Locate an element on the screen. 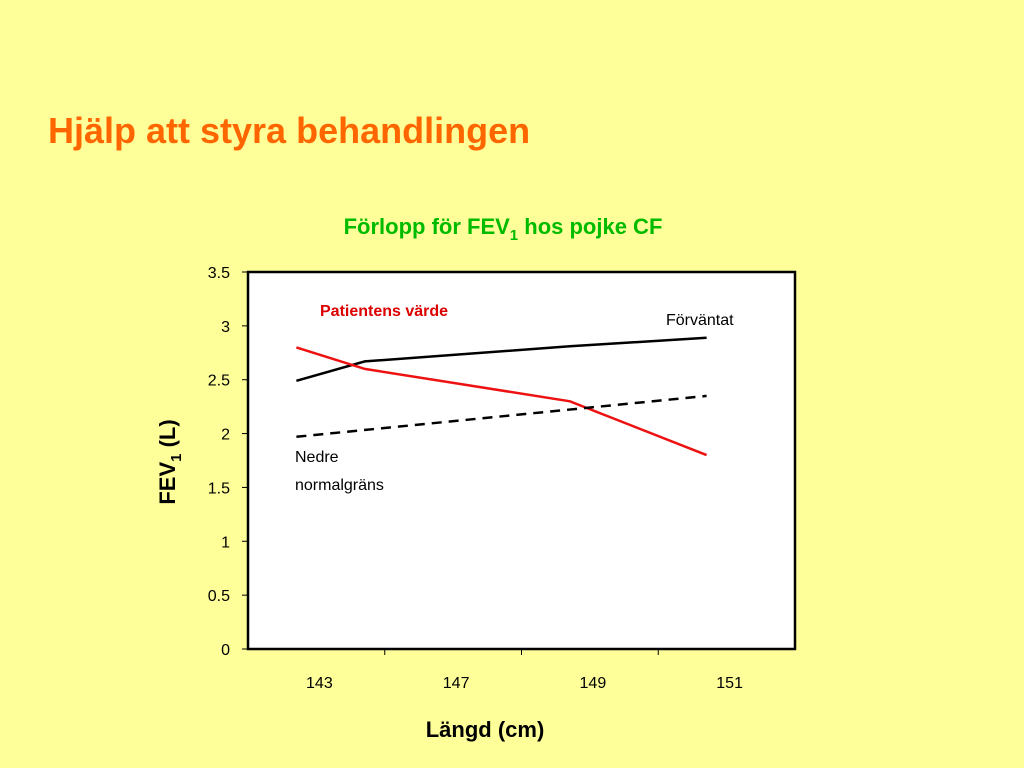 The image size is (1024, 768). y-tick-label: 2.5 is located at coordinates (219, 381).